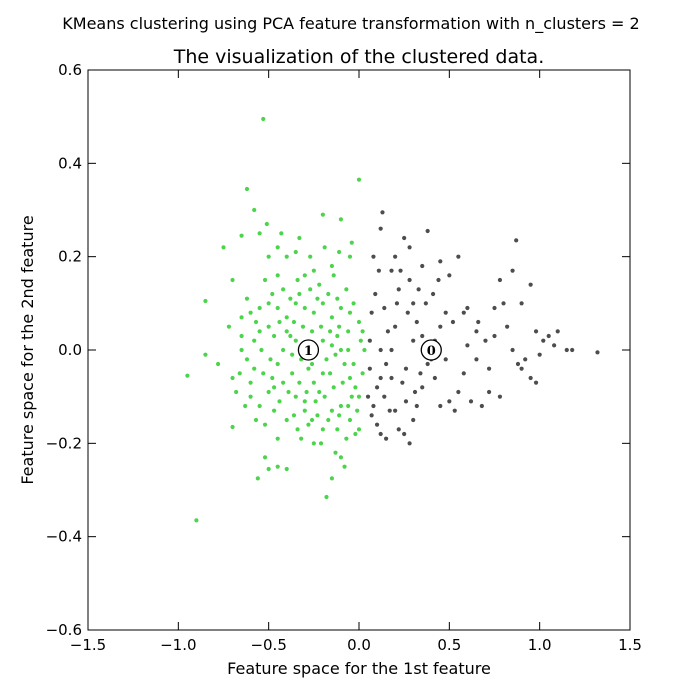 The width and height of the screenshot is (700, 700). What do you see at coordinates (64, 537) in the screenshot?
I see `y-tick-label: −0.4` at bounding box center [64, 537].